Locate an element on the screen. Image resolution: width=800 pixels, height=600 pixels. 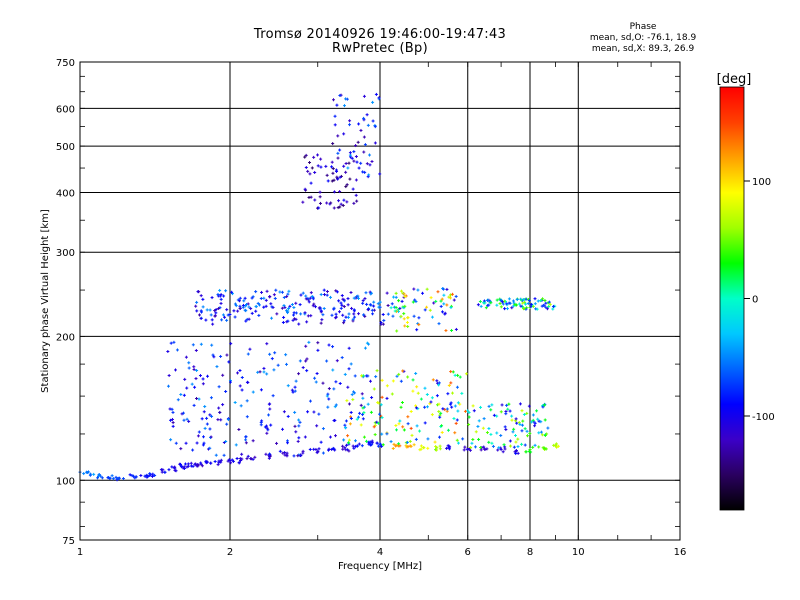
x-tick-label: 10 is located at coordinates (578, 552).